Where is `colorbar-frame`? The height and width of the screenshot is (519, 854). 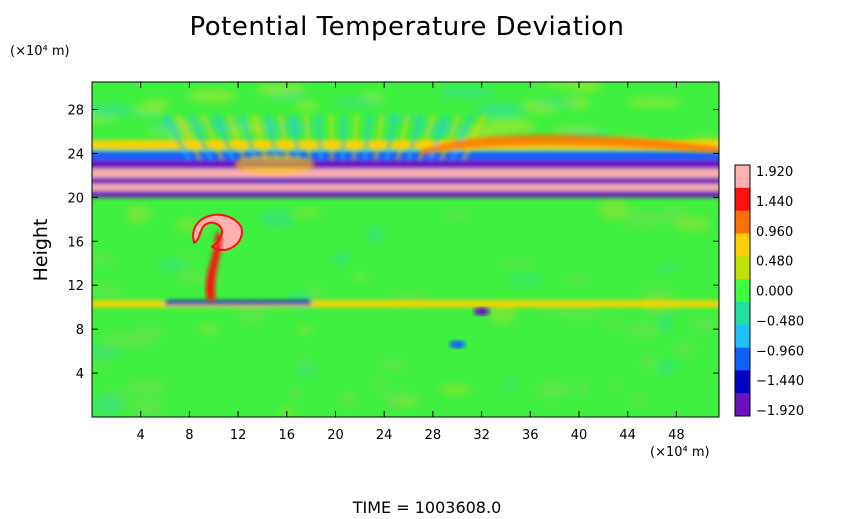 colorbar-frame is located at coordinates (742, 290).